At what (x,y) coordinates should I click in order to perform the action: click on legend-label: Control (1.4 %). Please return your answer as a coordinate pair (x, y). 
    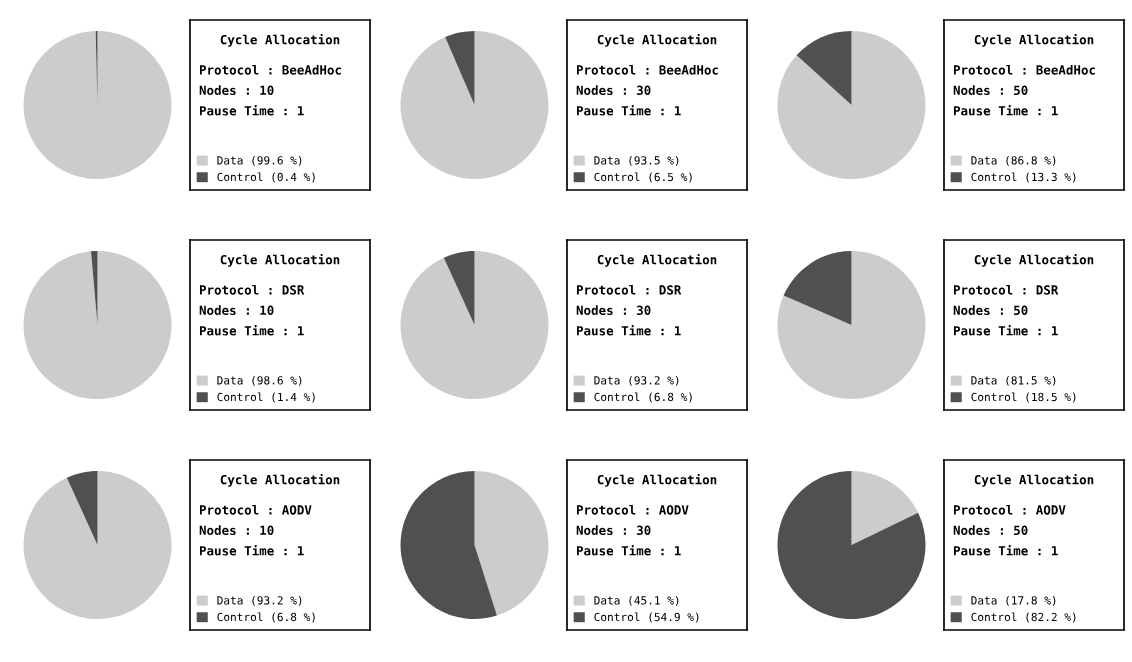
    Looking at the image, I should click on (266, 397).